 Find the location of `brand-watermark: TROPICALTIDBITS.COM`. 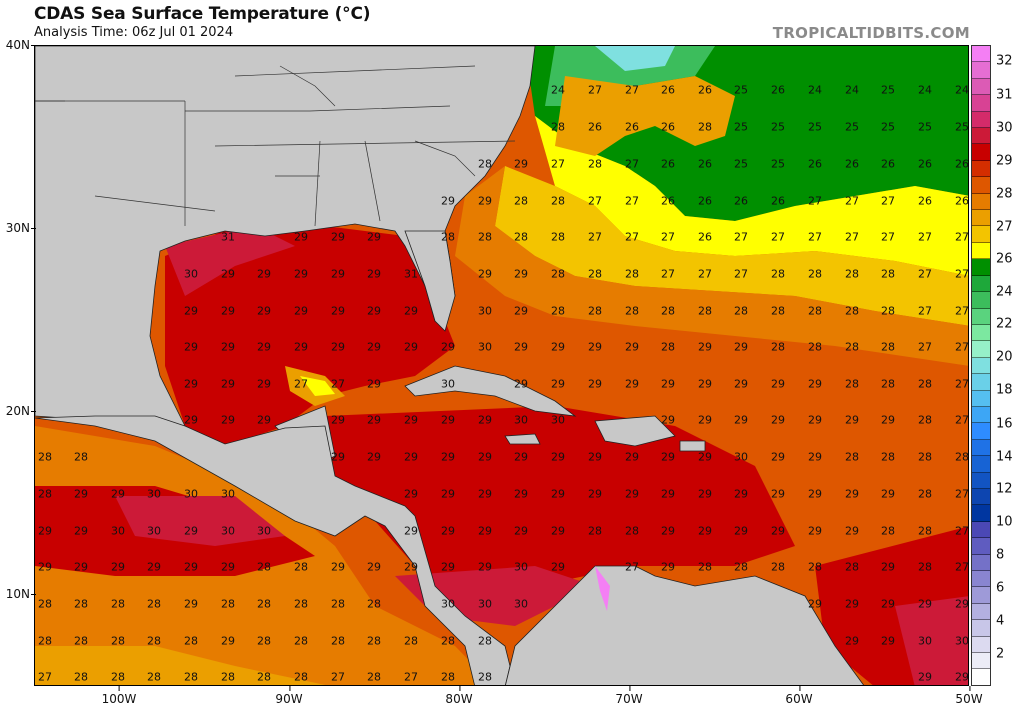

brand-watermark: TROPICALTIDBITS.COM is located at coordinates (871, 33).